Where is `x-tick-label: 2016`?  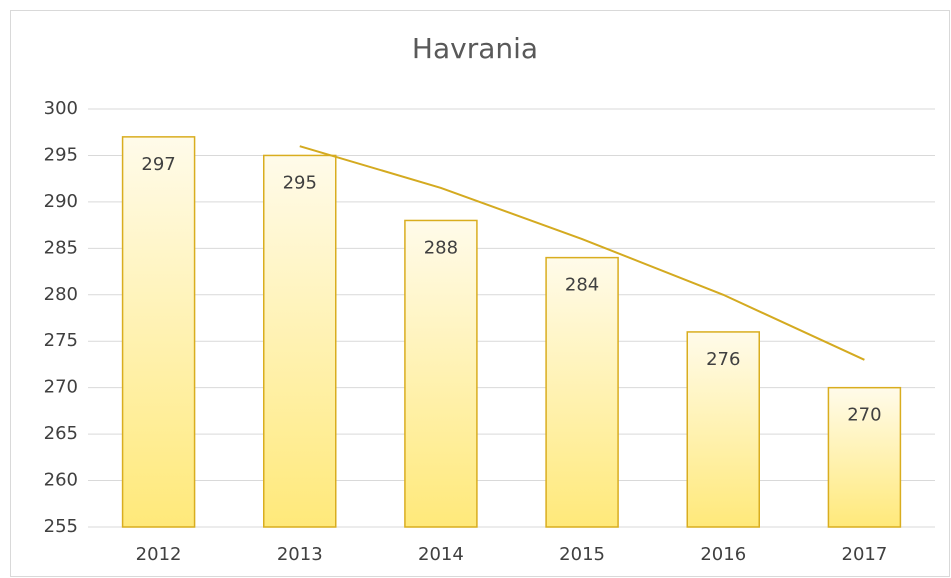
x-tick-label: 2016 is located at coordinates (723, 554).